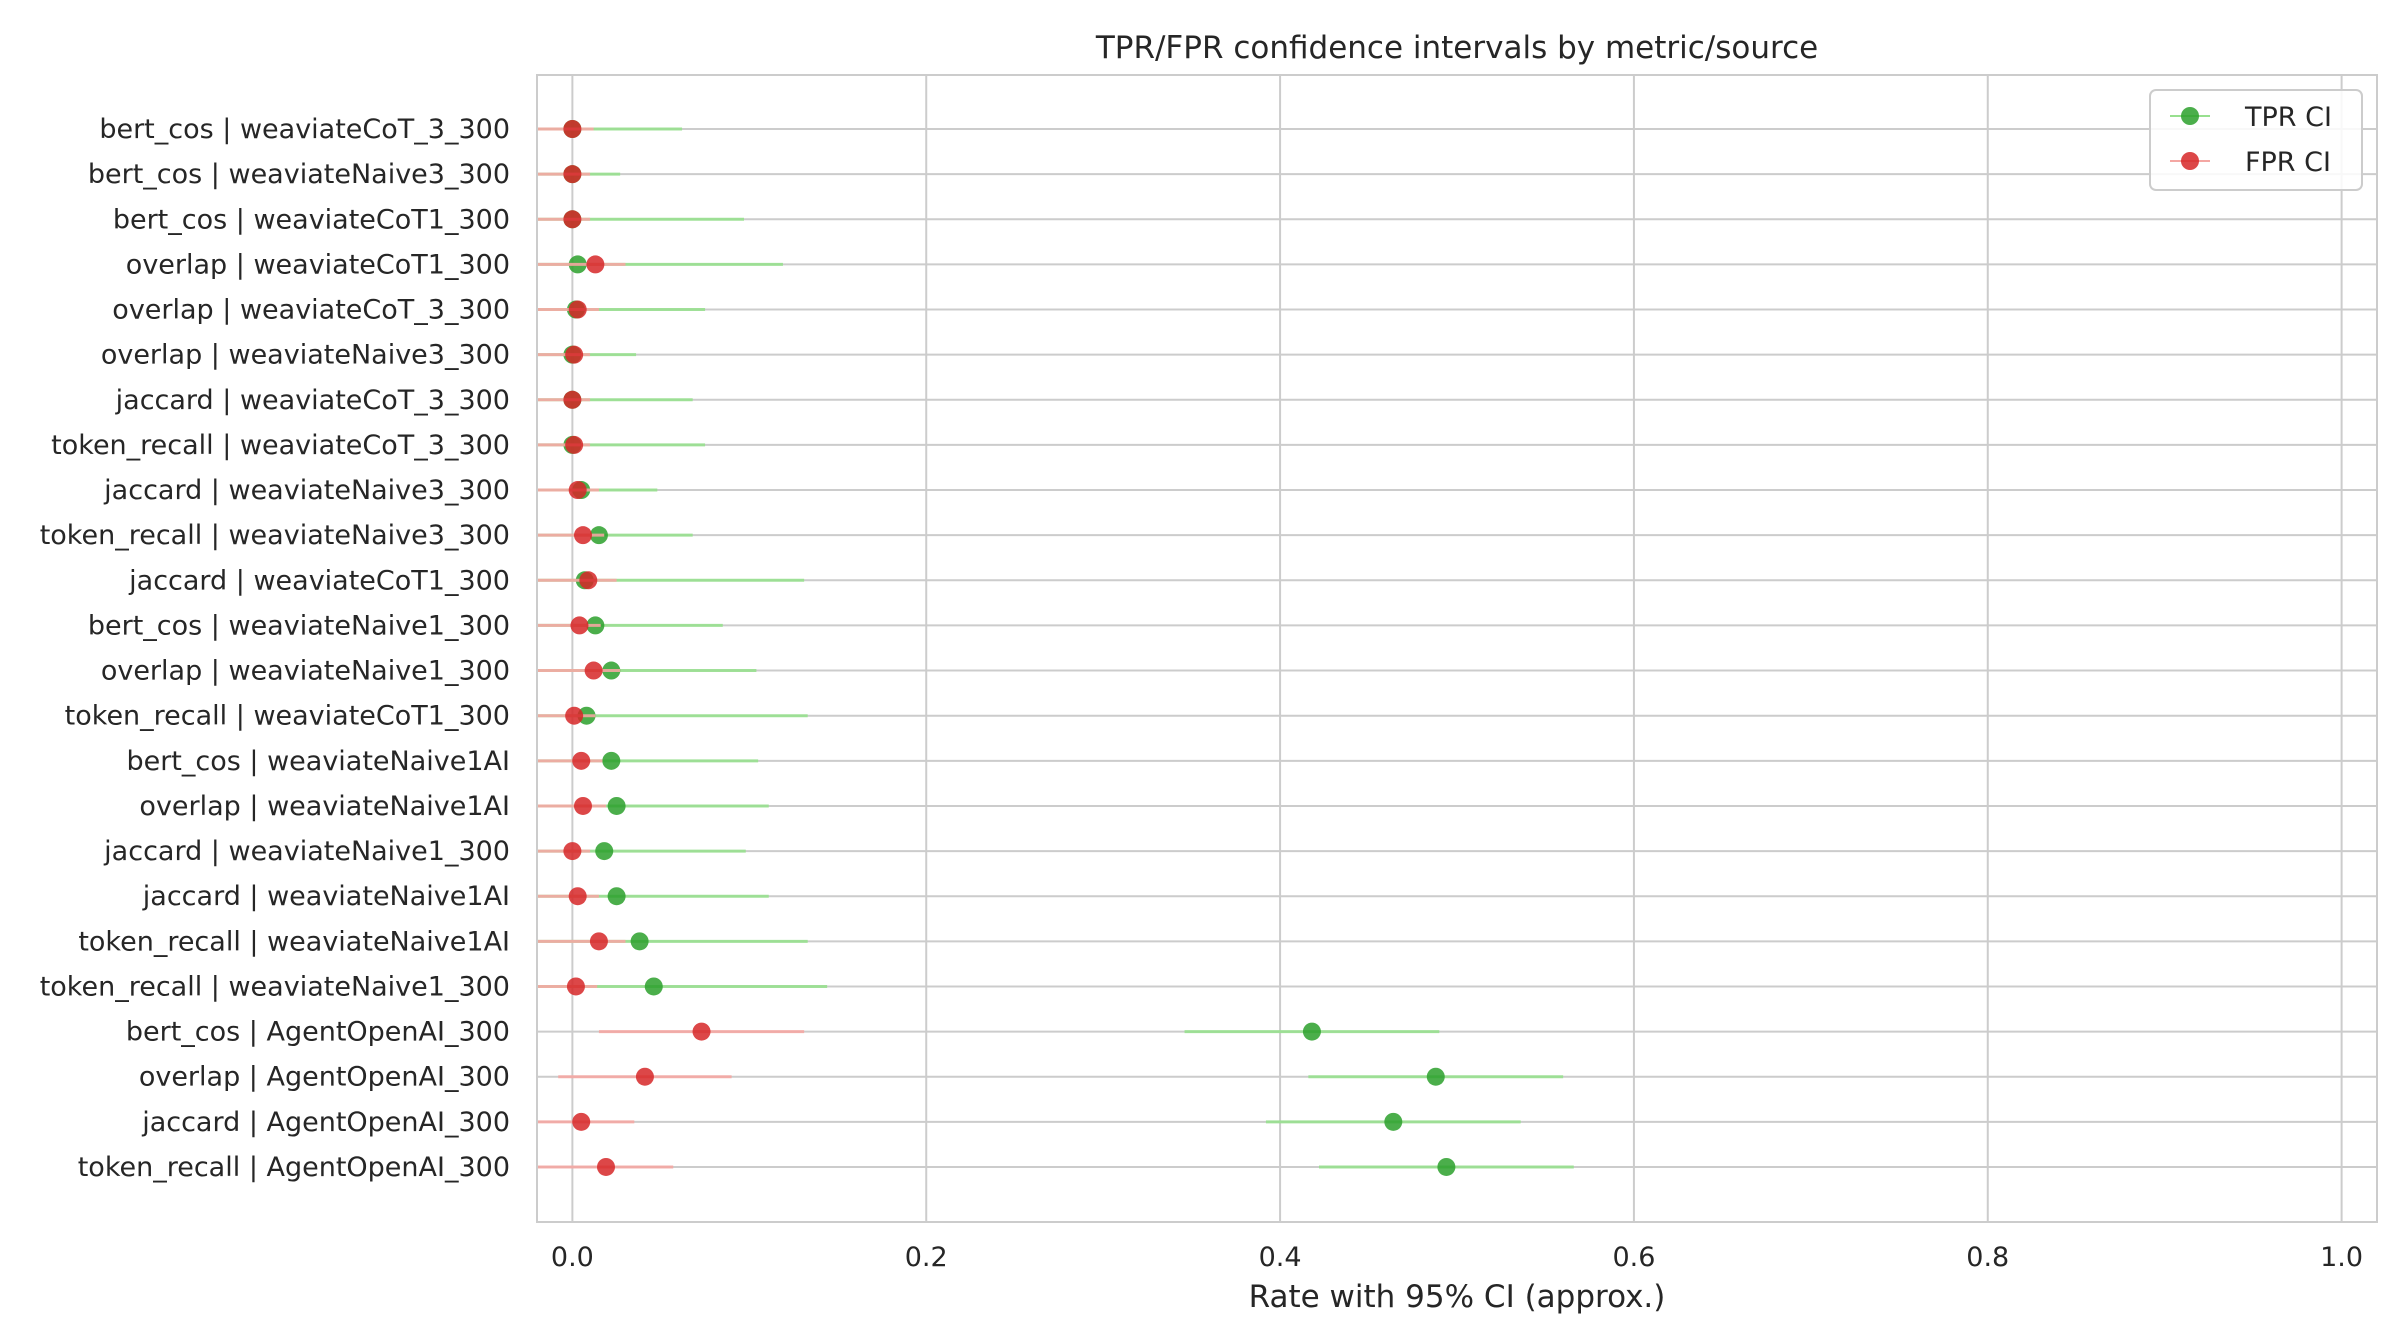 This screenshot has height=1344, width=2400. I want to click on y-tick-label: jaccard | weaviateNaive1AI, so click(326, 896).